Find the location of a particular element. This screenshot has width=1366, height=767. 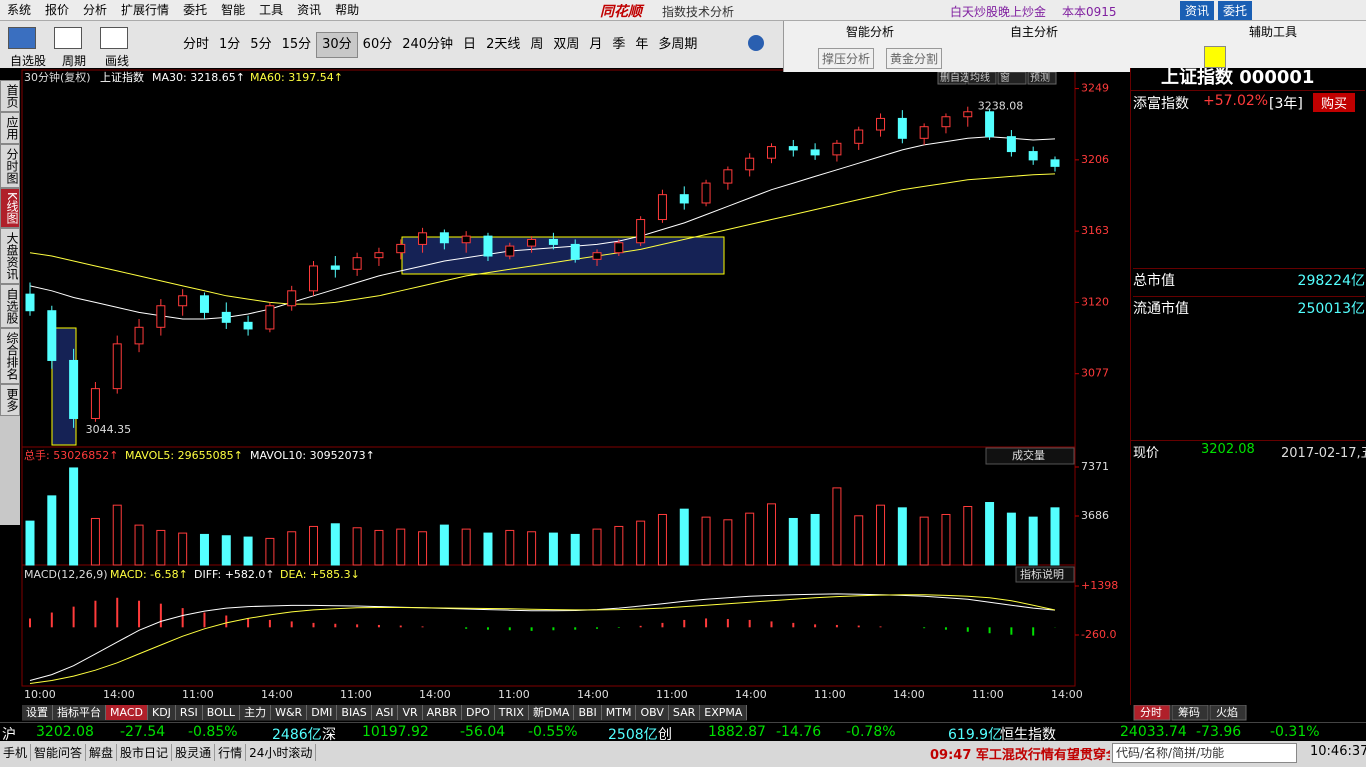

left-tab: 应用 is located at coordinates (10, 128).